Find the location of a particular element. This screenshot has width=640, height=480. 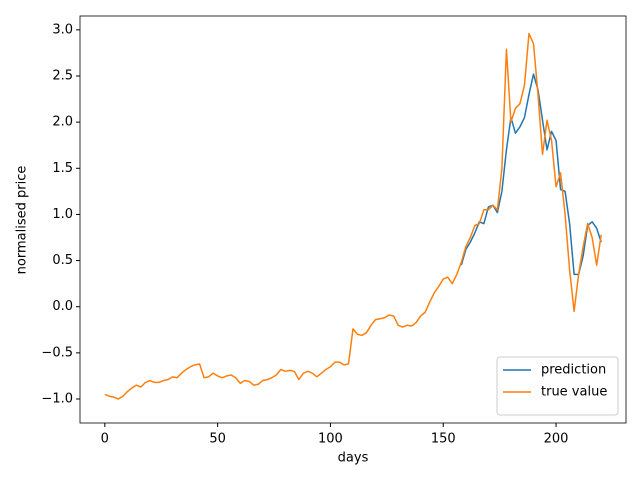

x-tick-label: 200 is located at coordinates (556, 439).